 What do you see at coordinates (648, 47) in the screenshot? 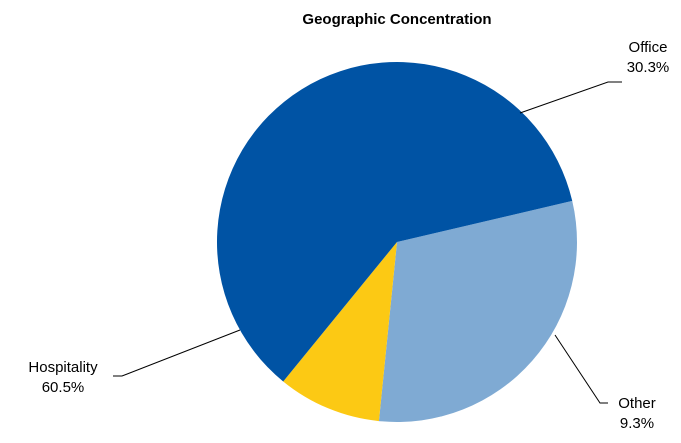
I see `slice-label-office: Office` at bounding box center [648, 47].